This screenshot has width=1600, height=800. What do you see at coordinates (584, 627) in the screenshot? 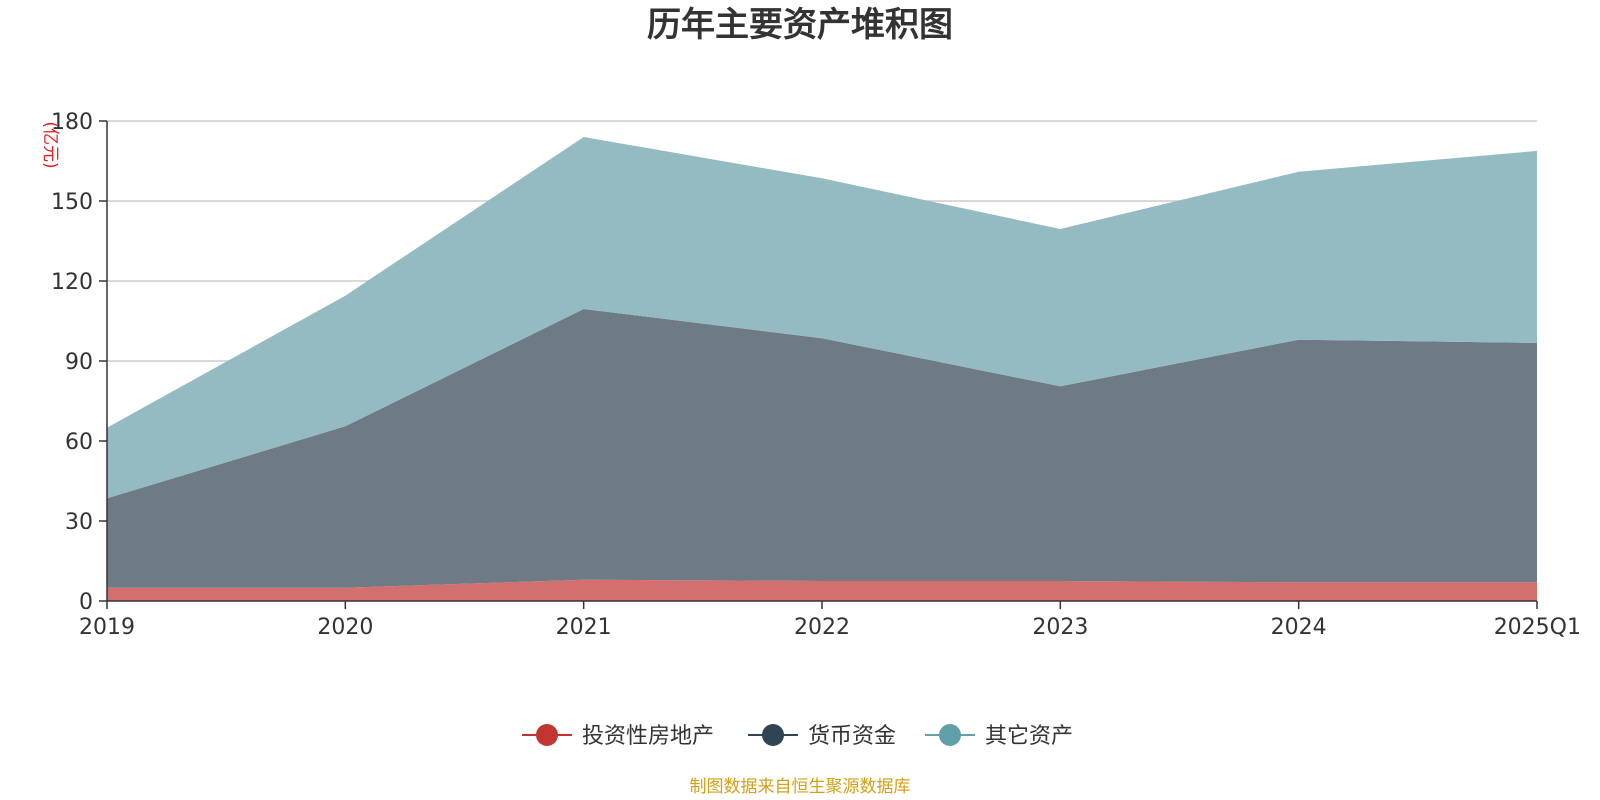
I see `x-tick-label: 2021` at bounding box center [584, 627].